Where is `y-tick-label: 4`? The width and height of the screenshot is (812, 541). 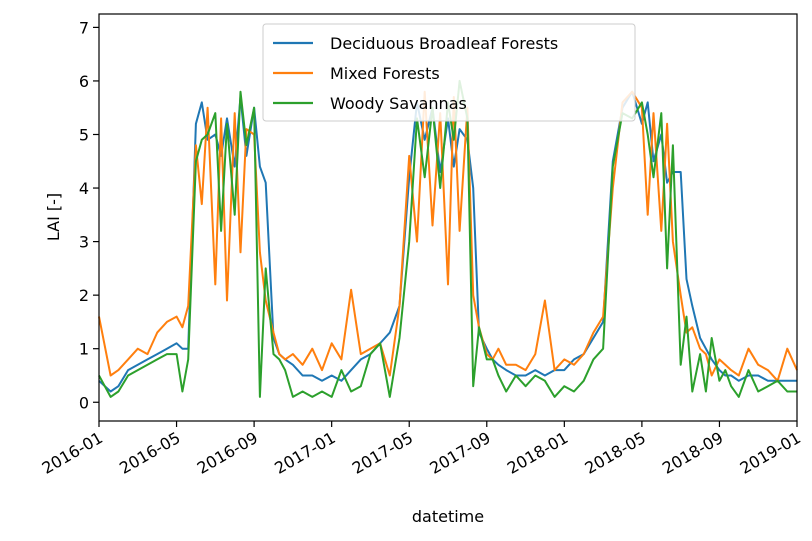 y-tick-label: 4 is located at coordinates (84, 188).